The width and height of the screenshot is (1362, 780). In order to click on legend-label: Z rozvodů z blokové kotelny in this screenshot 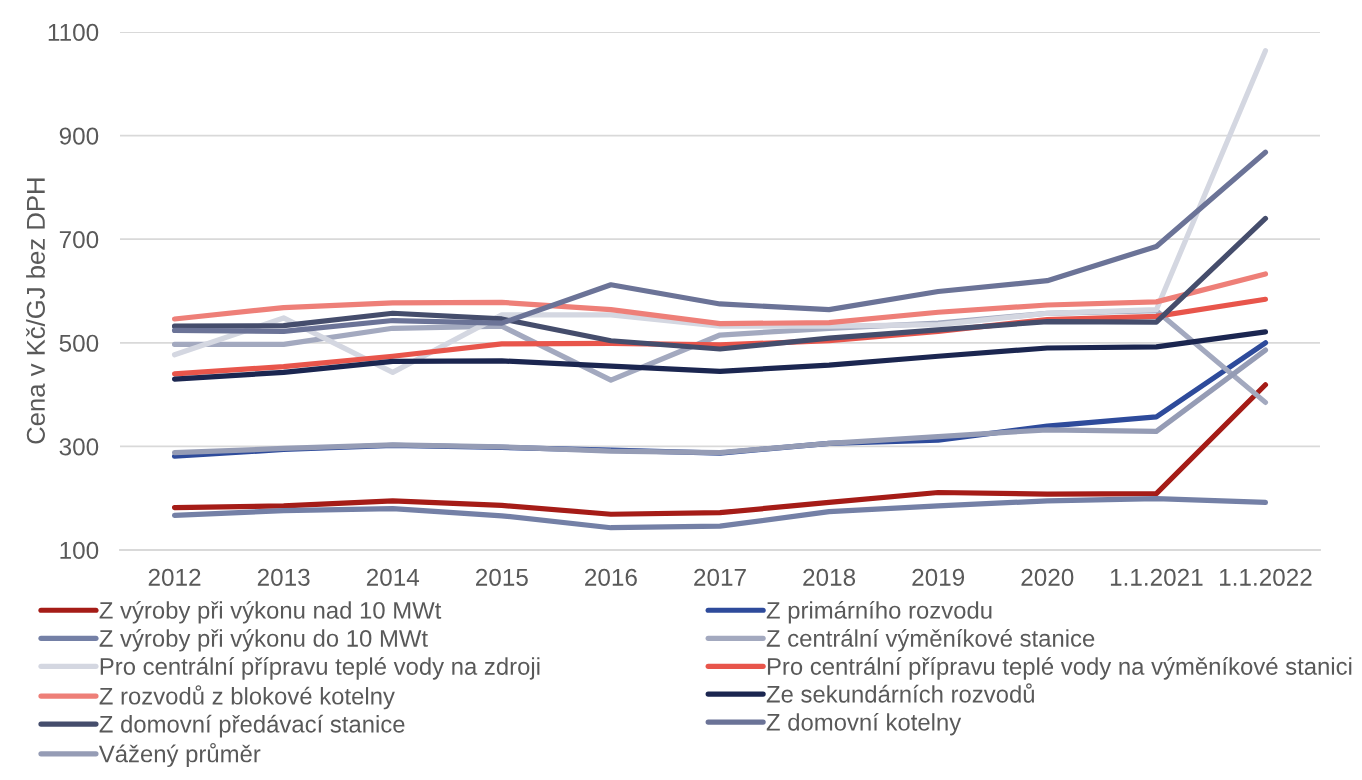, I will do `click(247, 697)`.